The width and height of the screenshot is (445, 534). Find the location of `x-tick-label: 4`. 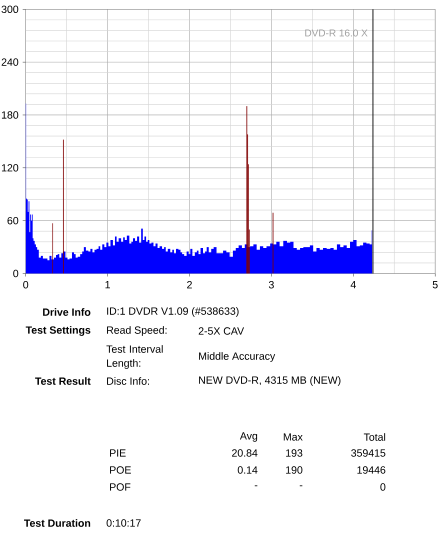

x-tick-label: 4 is located at coordinates (353, 284).